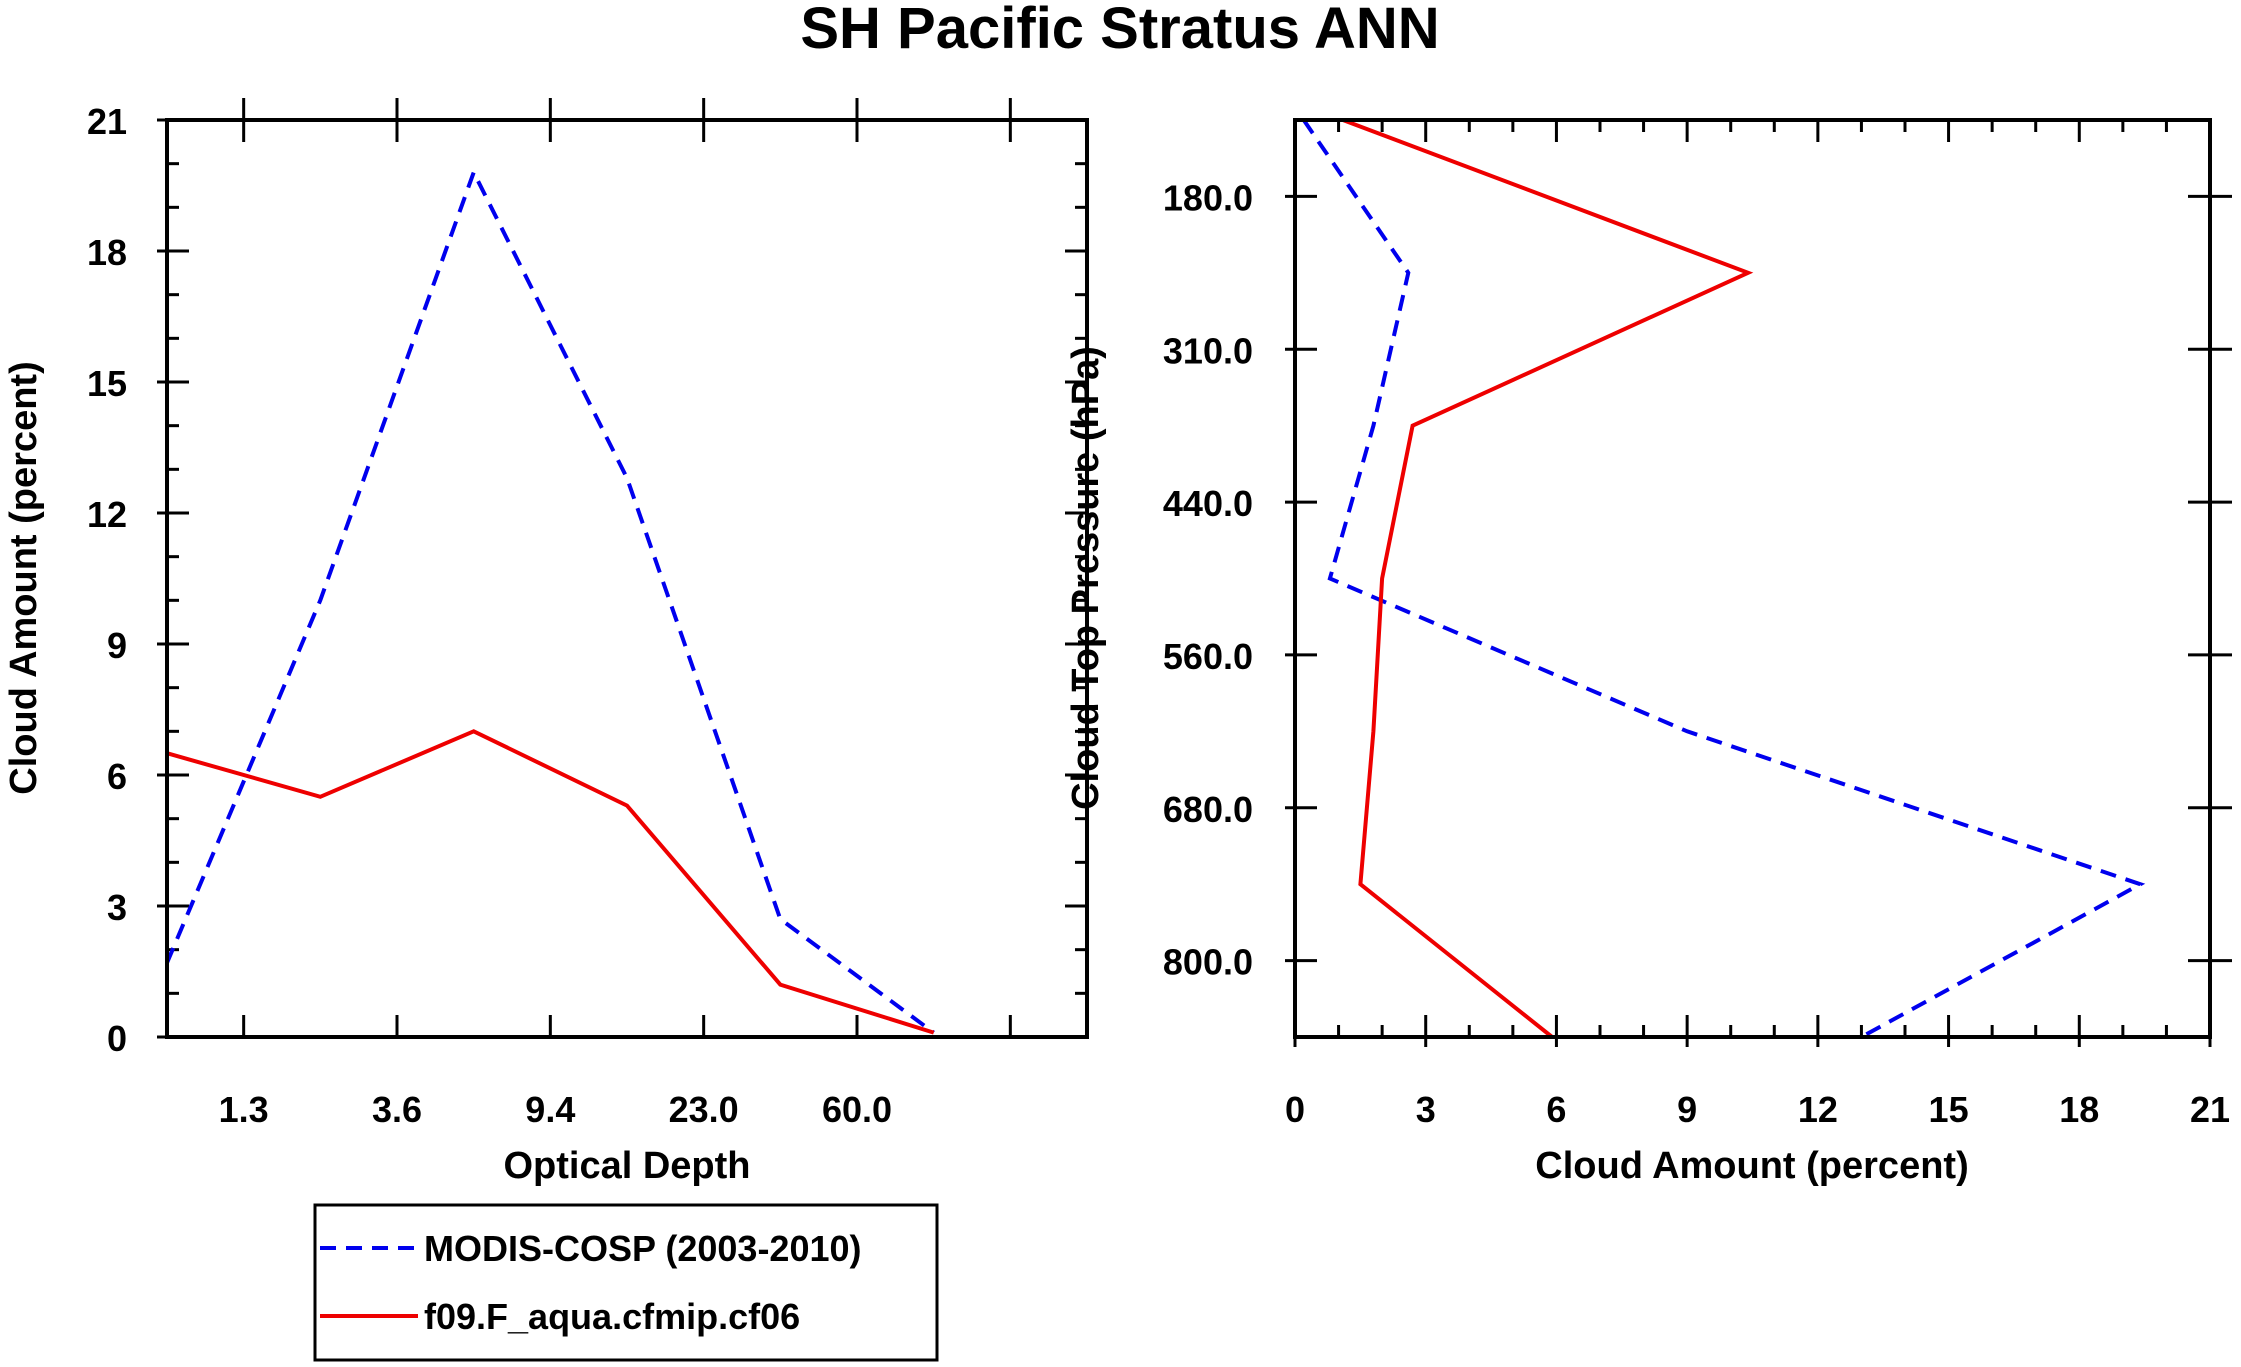  Describe the element at coordinates (643, 1248) in the screenshot. I see `legend-label-modis: MODIS-COSP (2003-2010)` at that location.